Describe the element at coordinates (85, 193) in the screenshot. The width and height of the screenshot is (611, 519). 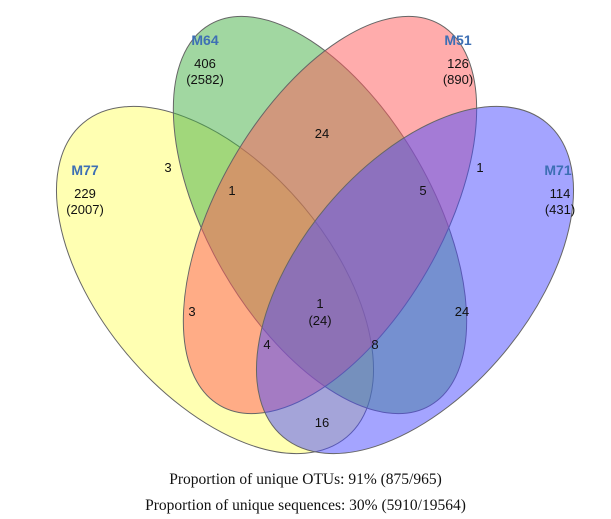
I see `unique-count-m77: 229` at that location.